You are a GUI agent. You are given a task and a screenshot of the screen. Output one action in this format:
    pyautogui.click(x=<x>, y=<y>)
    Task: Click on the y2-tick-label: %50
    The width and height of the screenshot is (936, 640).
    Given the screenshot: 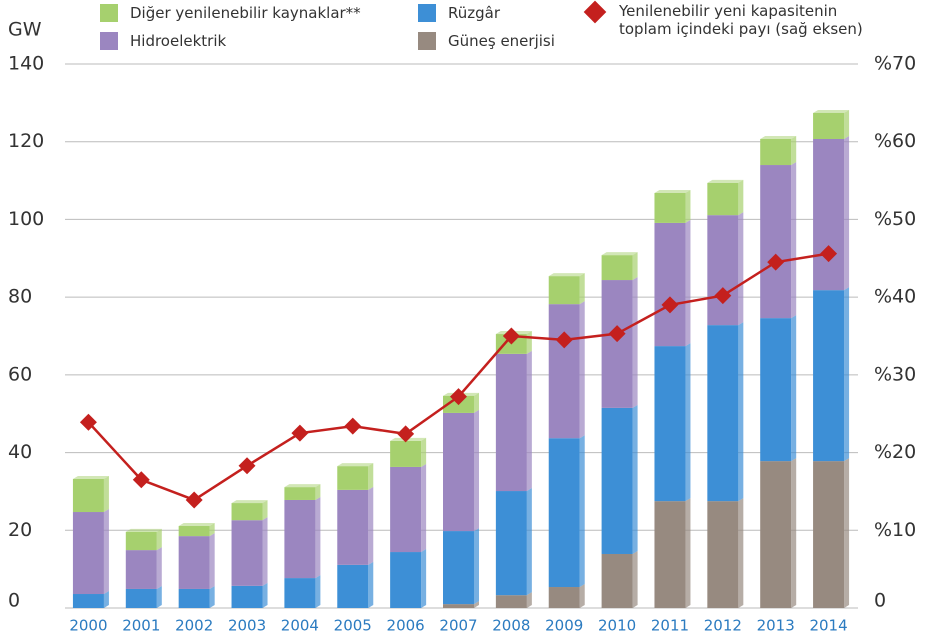 What is the action you would take?
    pyautogui.click(x=895, y=219)
    